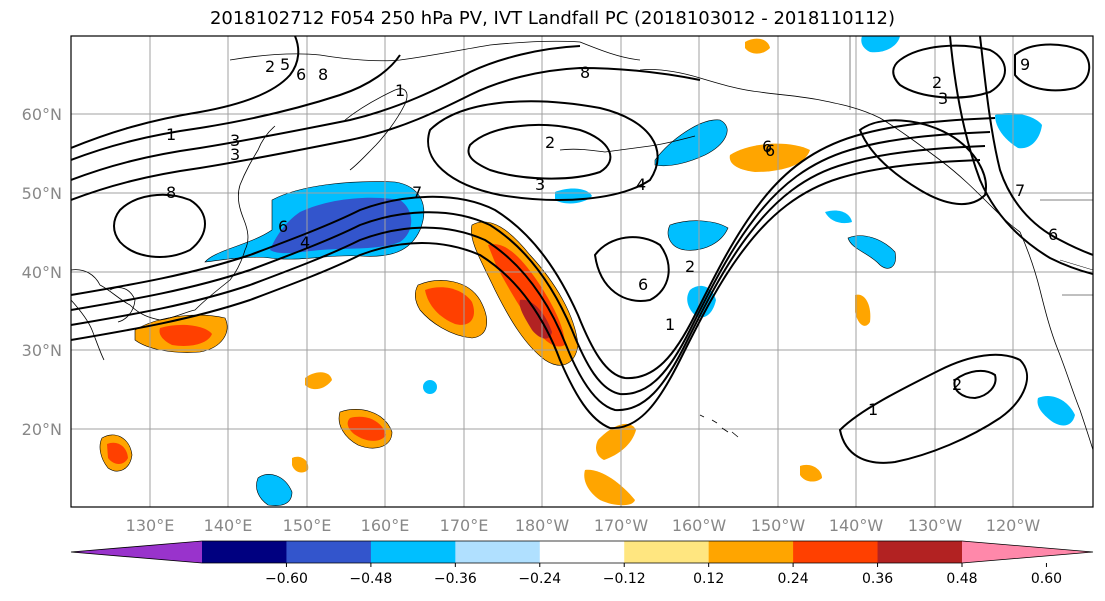 The height and width of the screenshot is (601, 1105). What do you see at coordinates (122, 305) in the screenshot?
I see `korea-coast` at bounding box center [122, 305].